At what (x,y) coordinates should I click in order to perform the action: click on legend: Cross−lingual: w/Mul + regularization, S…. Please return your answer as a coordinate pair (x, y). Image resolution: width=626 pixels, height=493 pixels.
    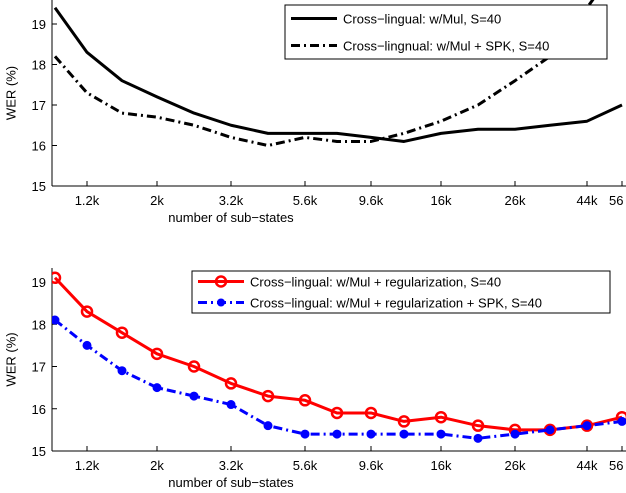
    Looking at the image, I should click on (401, 292).